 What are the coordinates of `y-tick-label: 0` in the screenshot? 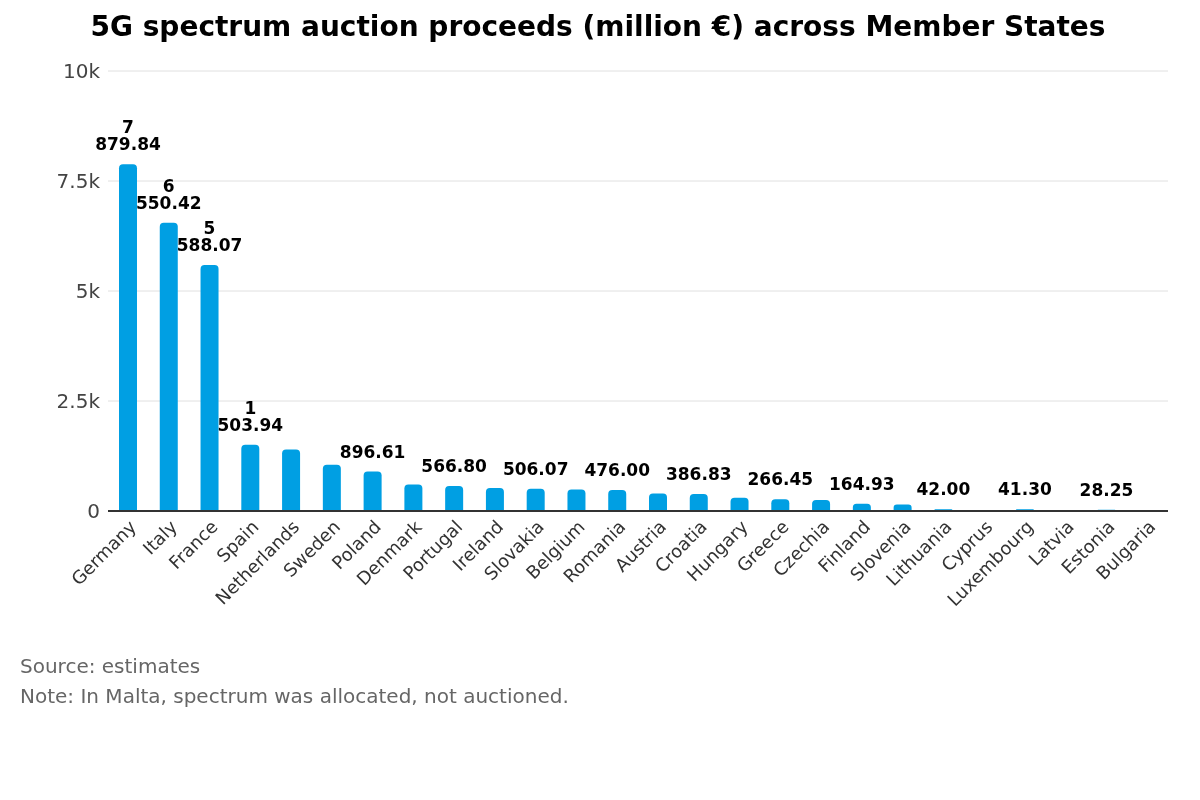 It's located at (93, 511).